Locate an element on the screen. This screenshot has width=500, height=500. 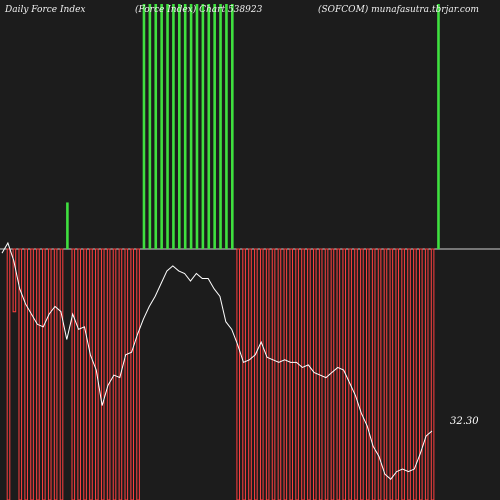
last-value-label: 32.30 is located at coordinates (464, 421).